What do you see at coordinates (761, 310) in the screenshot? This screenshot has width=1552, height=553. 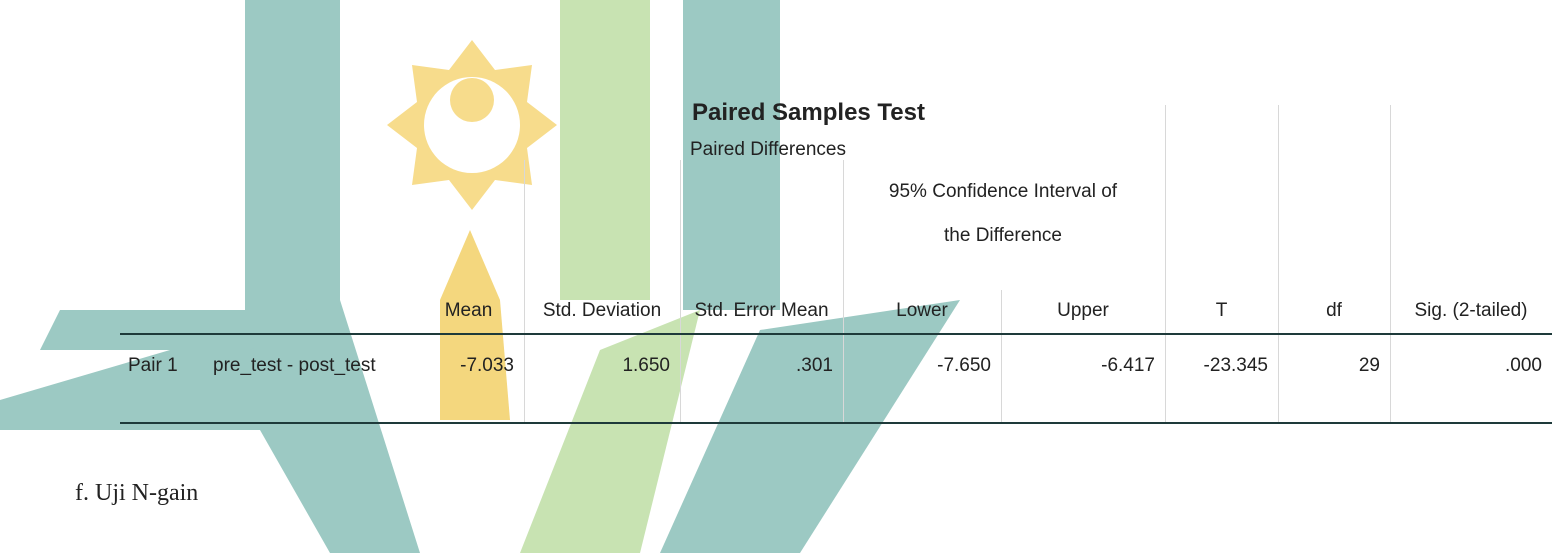 I see `column-header: Std. Error Mean` at bounding box center [761, 310].